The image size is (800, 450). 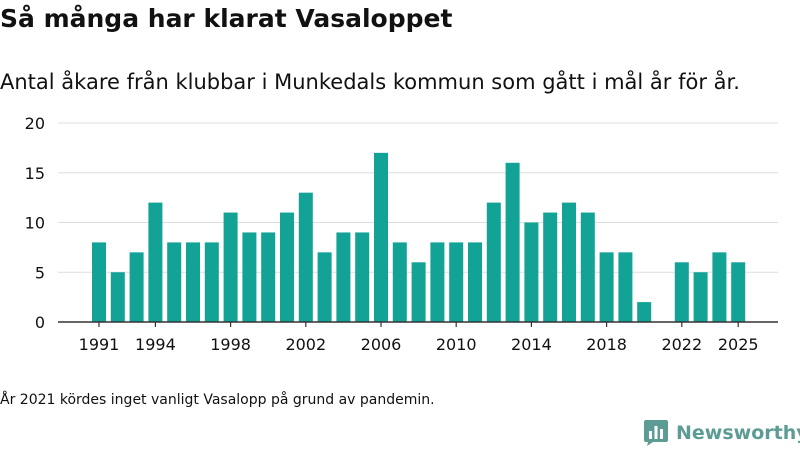 I want to click on x-tick-label: 2018, so click(x=606, y=344).